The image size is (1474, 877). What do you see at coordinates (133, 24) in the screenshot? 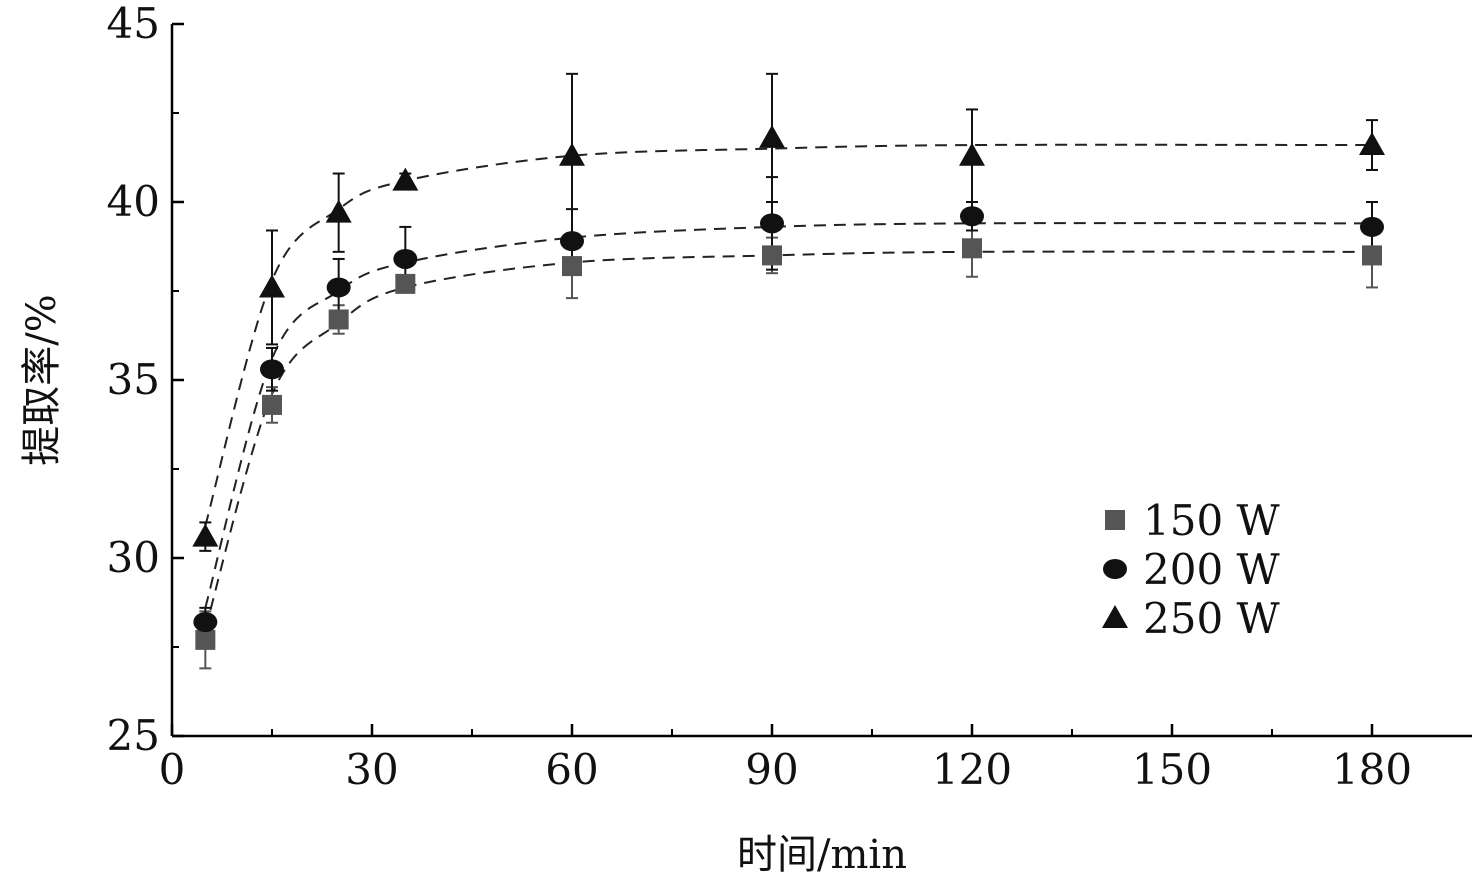
I see `y-tick-label: 45` at bounding box center [133, 24].